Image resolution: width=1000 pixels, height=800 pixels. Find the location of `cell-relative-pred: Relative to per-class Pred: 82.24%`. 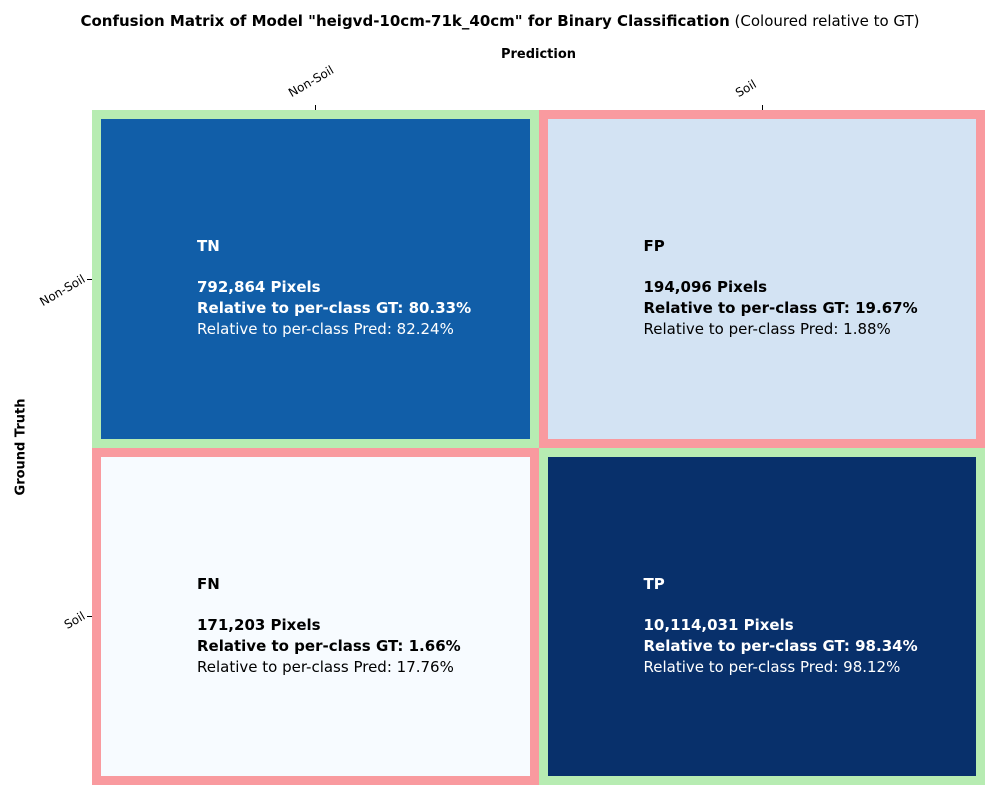

cell-relative-pred: Relative to per-class Pred: 82.24% is located at coordinates (325, 329).